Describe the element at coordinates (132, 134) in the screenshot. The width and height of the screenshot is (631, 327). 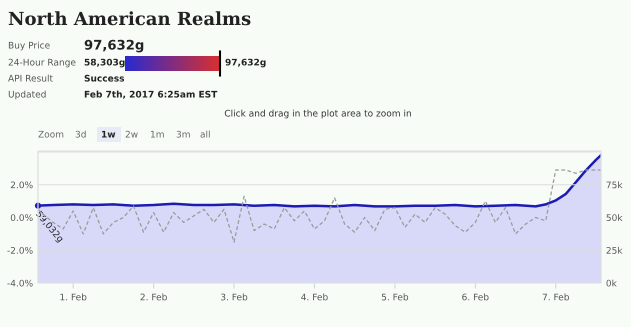
I see `text: 2w` at that location.